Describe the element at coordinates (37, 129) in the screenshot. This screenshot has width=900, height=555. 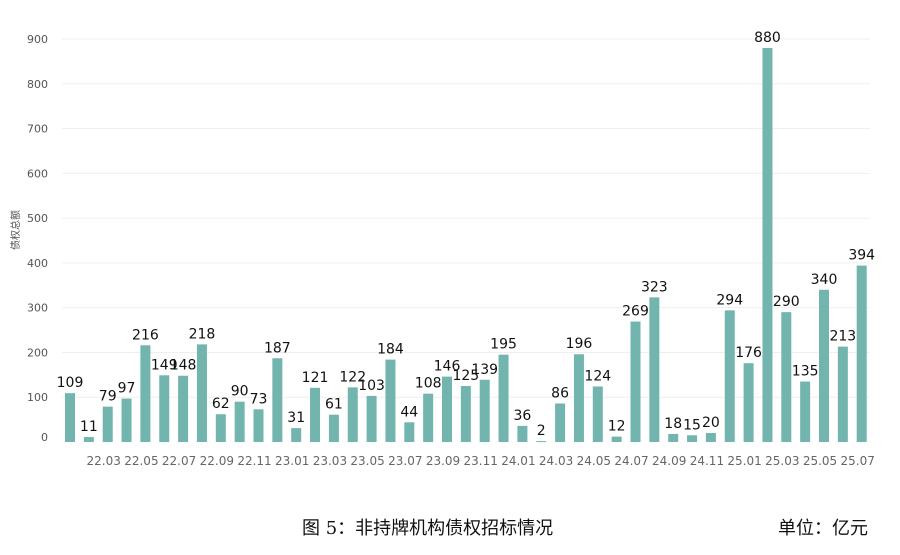
I see `y-tick-label: 700` at that location.